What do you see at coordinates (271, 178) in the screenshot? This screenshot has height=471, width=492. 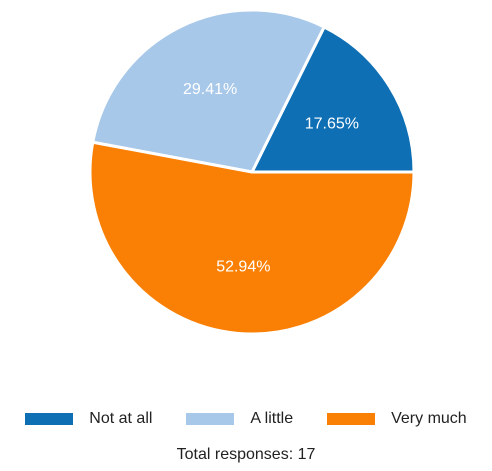 I see `slice-labels: 17.65% 29.41% 52.94%` at bounding box center [271, 178].